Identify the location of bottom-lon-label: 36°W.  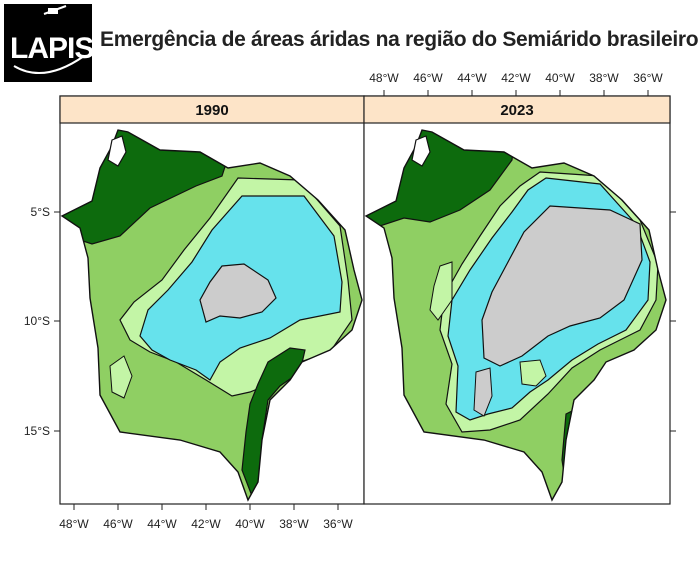
(338, 524).